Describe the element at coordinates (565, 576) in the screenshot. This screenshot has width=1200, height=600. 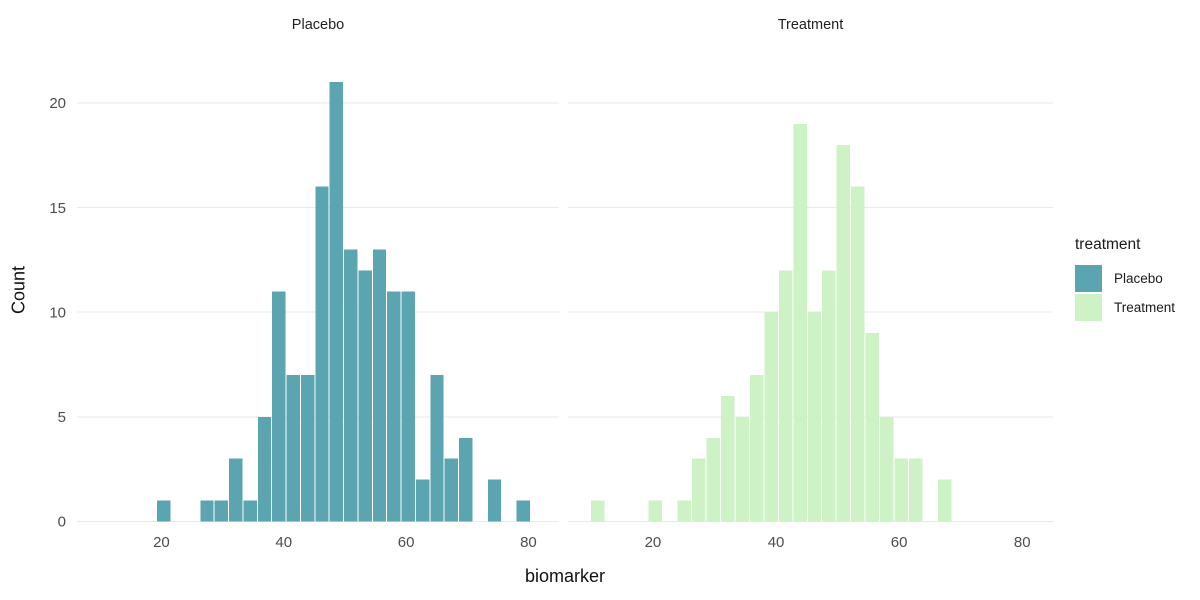
I see `x-axis-title: biomarker` at that location.